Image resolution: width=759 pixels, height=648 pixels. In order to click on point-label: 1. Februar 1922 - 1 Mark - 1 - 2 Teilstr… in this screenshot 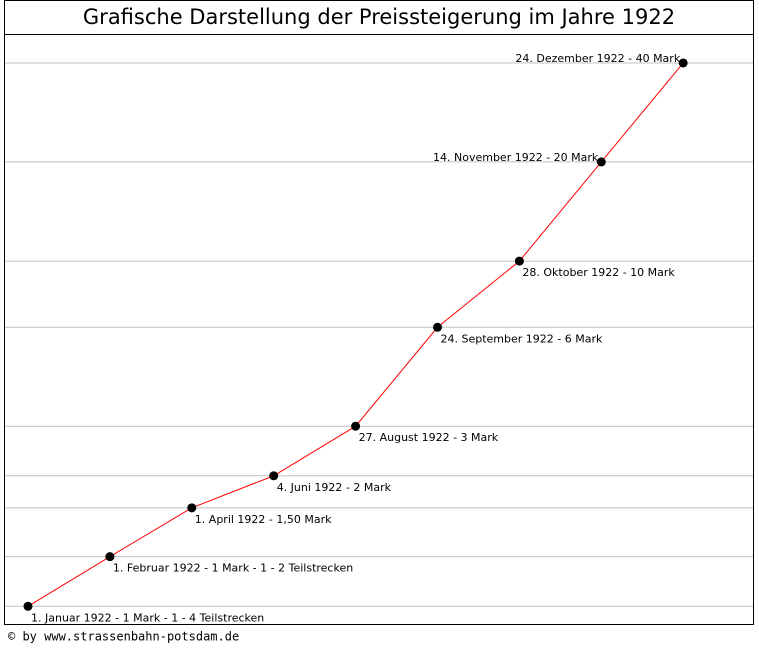, I will do `click(233, 568)`.